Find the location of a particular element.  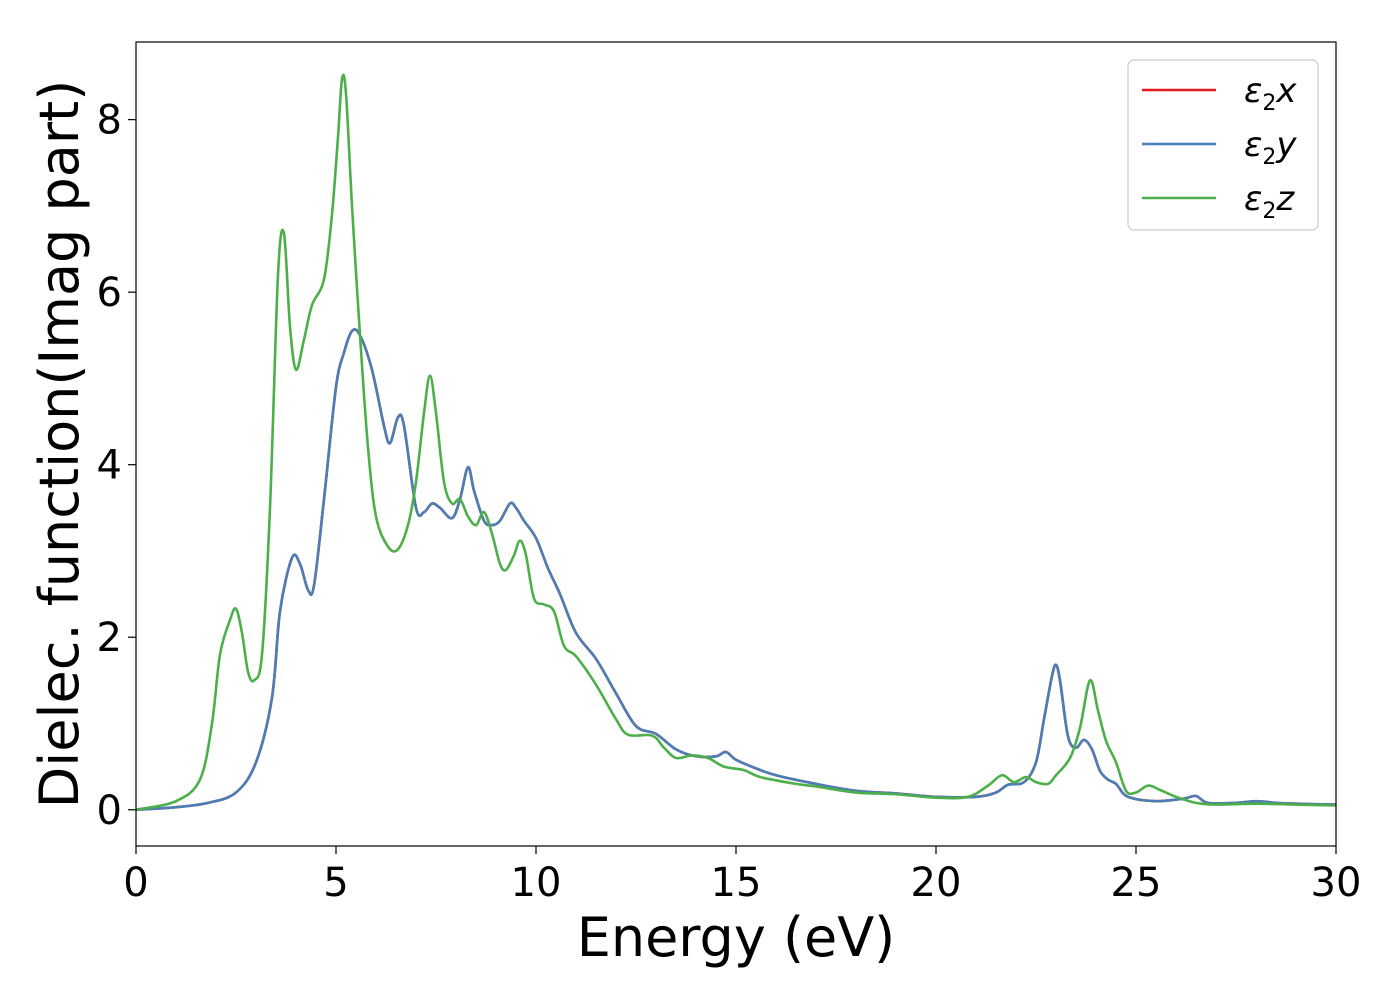

y-axis-label: Dielec. function(Imag part) is located at coordinates (59, 444).